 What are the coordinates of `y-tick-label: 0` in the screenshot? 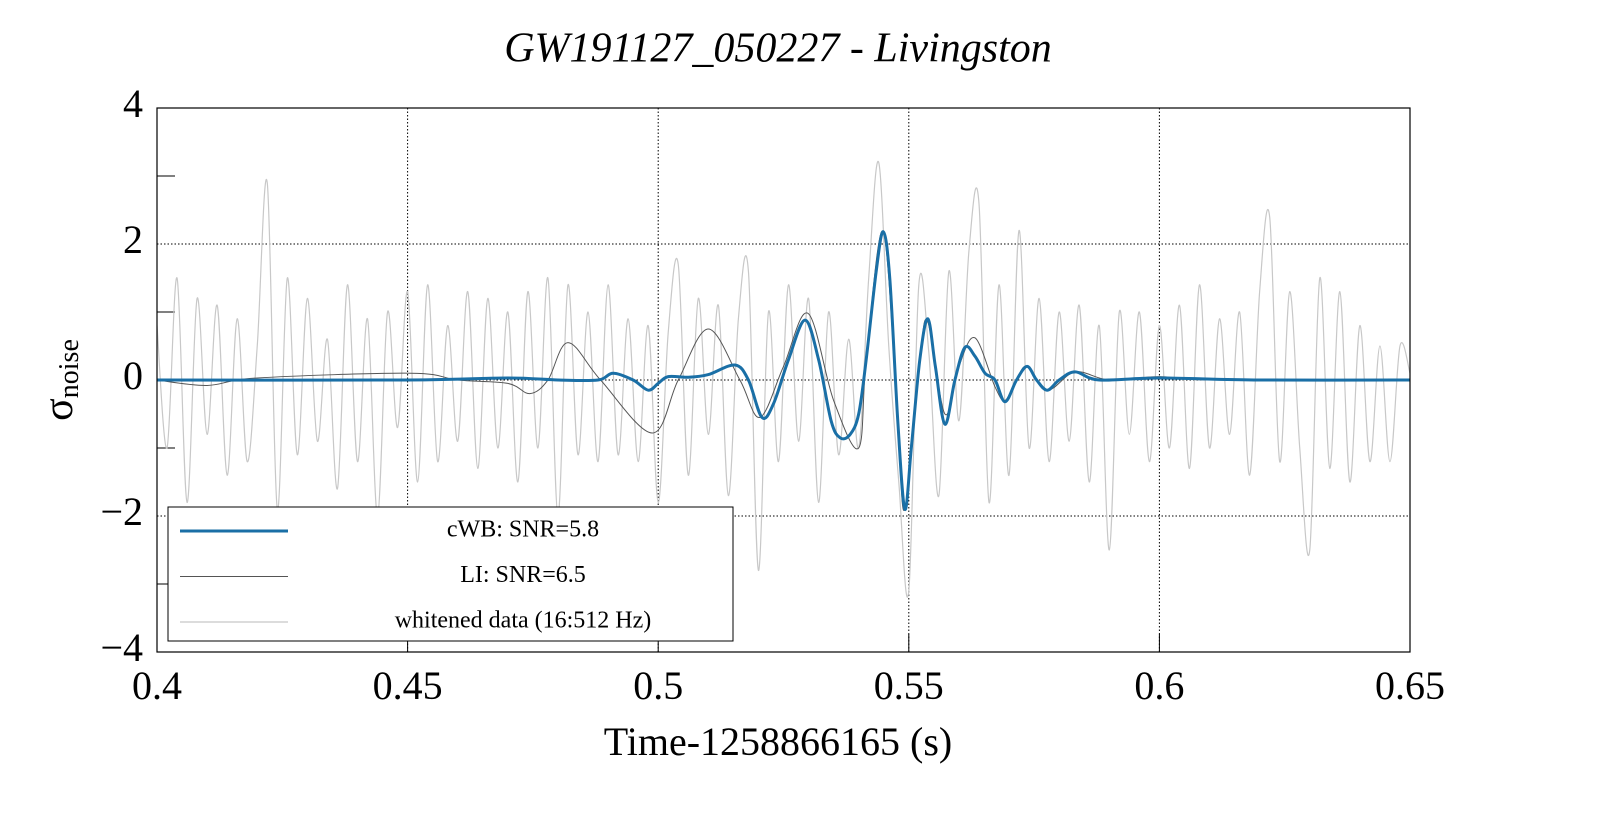 It's located at (133, 375).